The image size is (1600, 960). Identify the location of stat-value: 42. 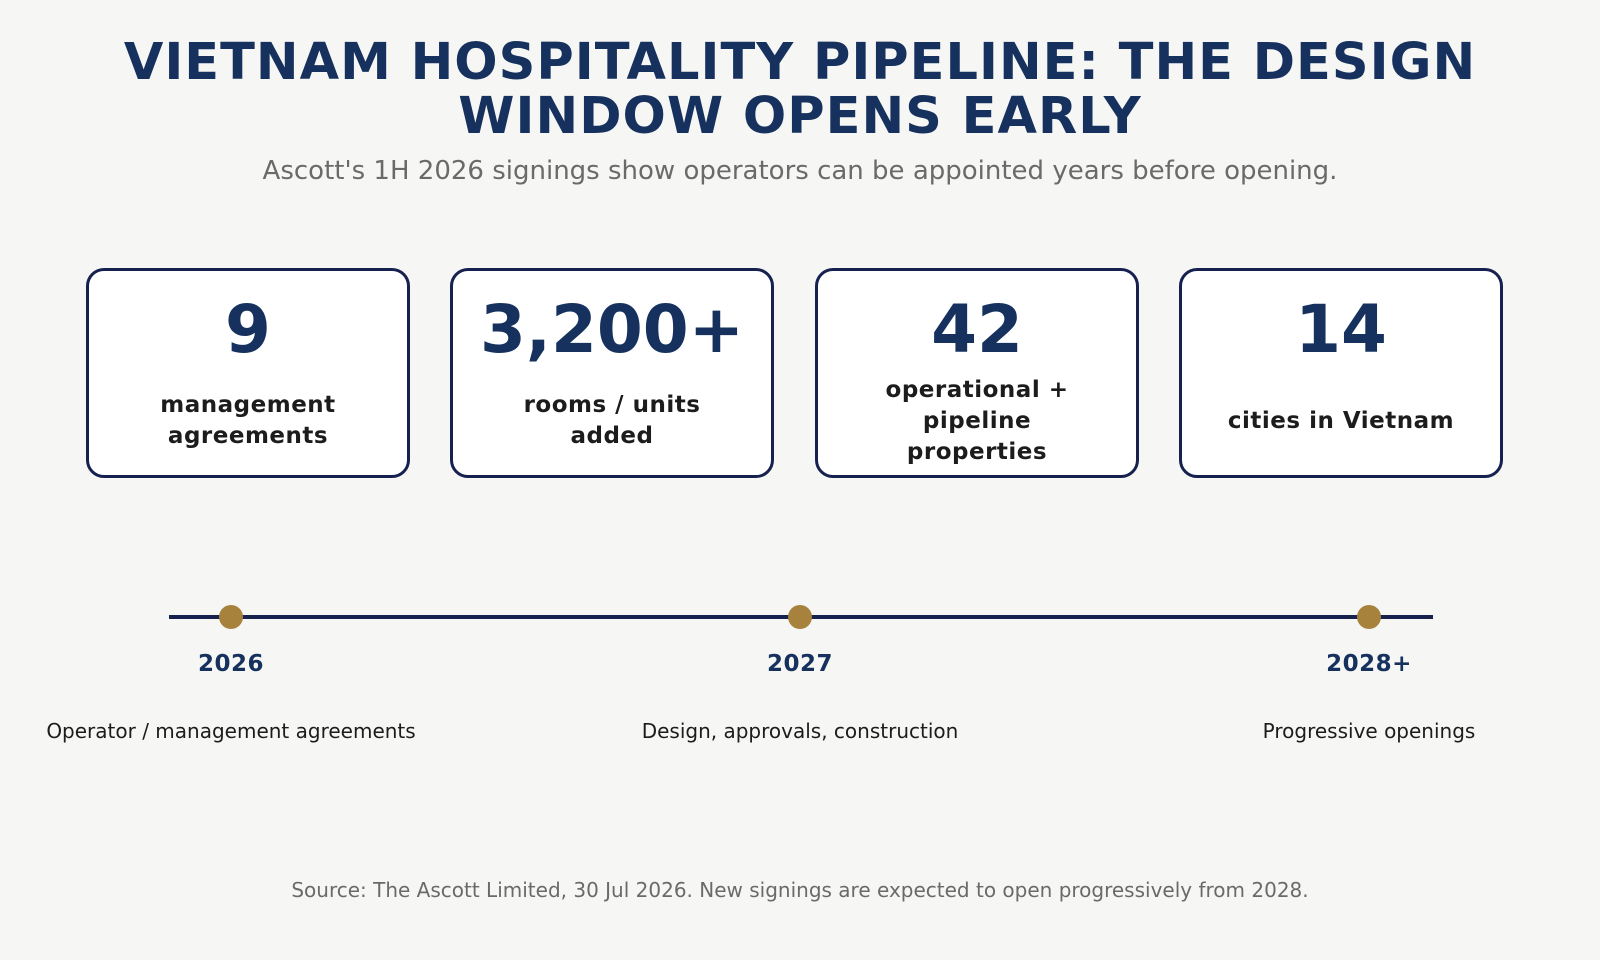
(977, 329).